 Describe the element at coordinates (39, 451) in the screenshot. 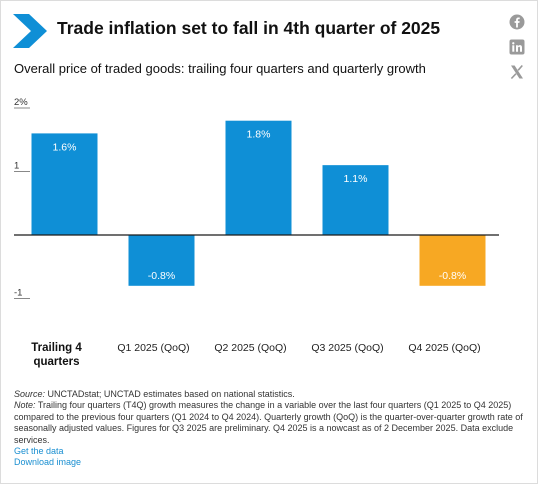

I see `get-data-link: Get the data` at that location.